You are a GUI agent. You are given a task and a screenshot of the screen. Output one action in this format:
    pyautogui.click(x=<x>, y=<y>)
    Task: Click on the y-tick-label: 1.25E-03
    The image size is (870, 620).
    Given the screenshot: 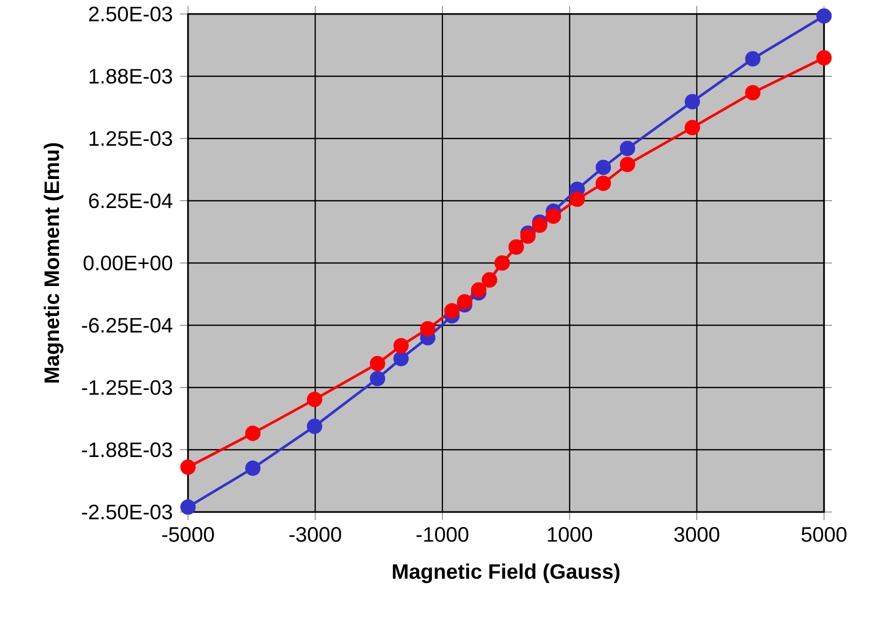 What is the action you would take?
    pyautogui.click(x=131, y=138)
    